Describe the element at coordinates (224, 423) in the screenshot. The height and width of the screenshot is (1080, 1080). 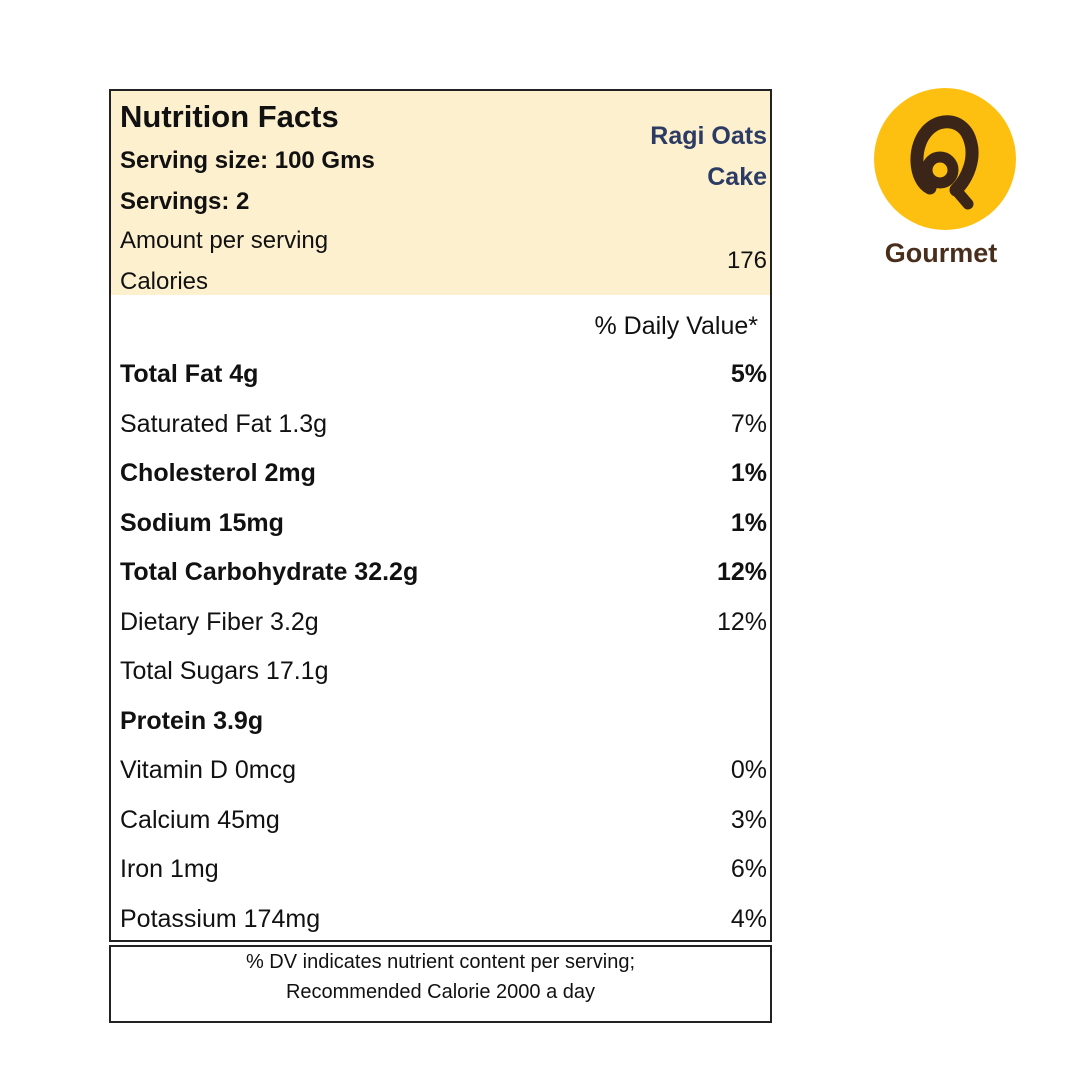
I see `nutrient-name: Saturated Fat 1.3g` at that location.